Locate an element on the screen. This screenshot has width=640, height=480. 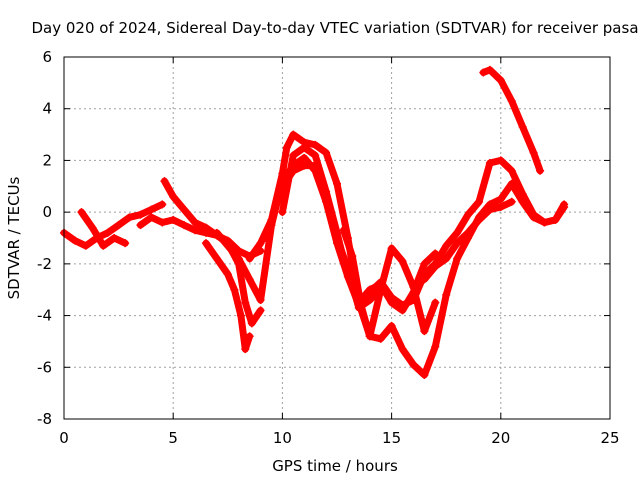
x-tick-label: 20 is located at coordinates (500, 438).